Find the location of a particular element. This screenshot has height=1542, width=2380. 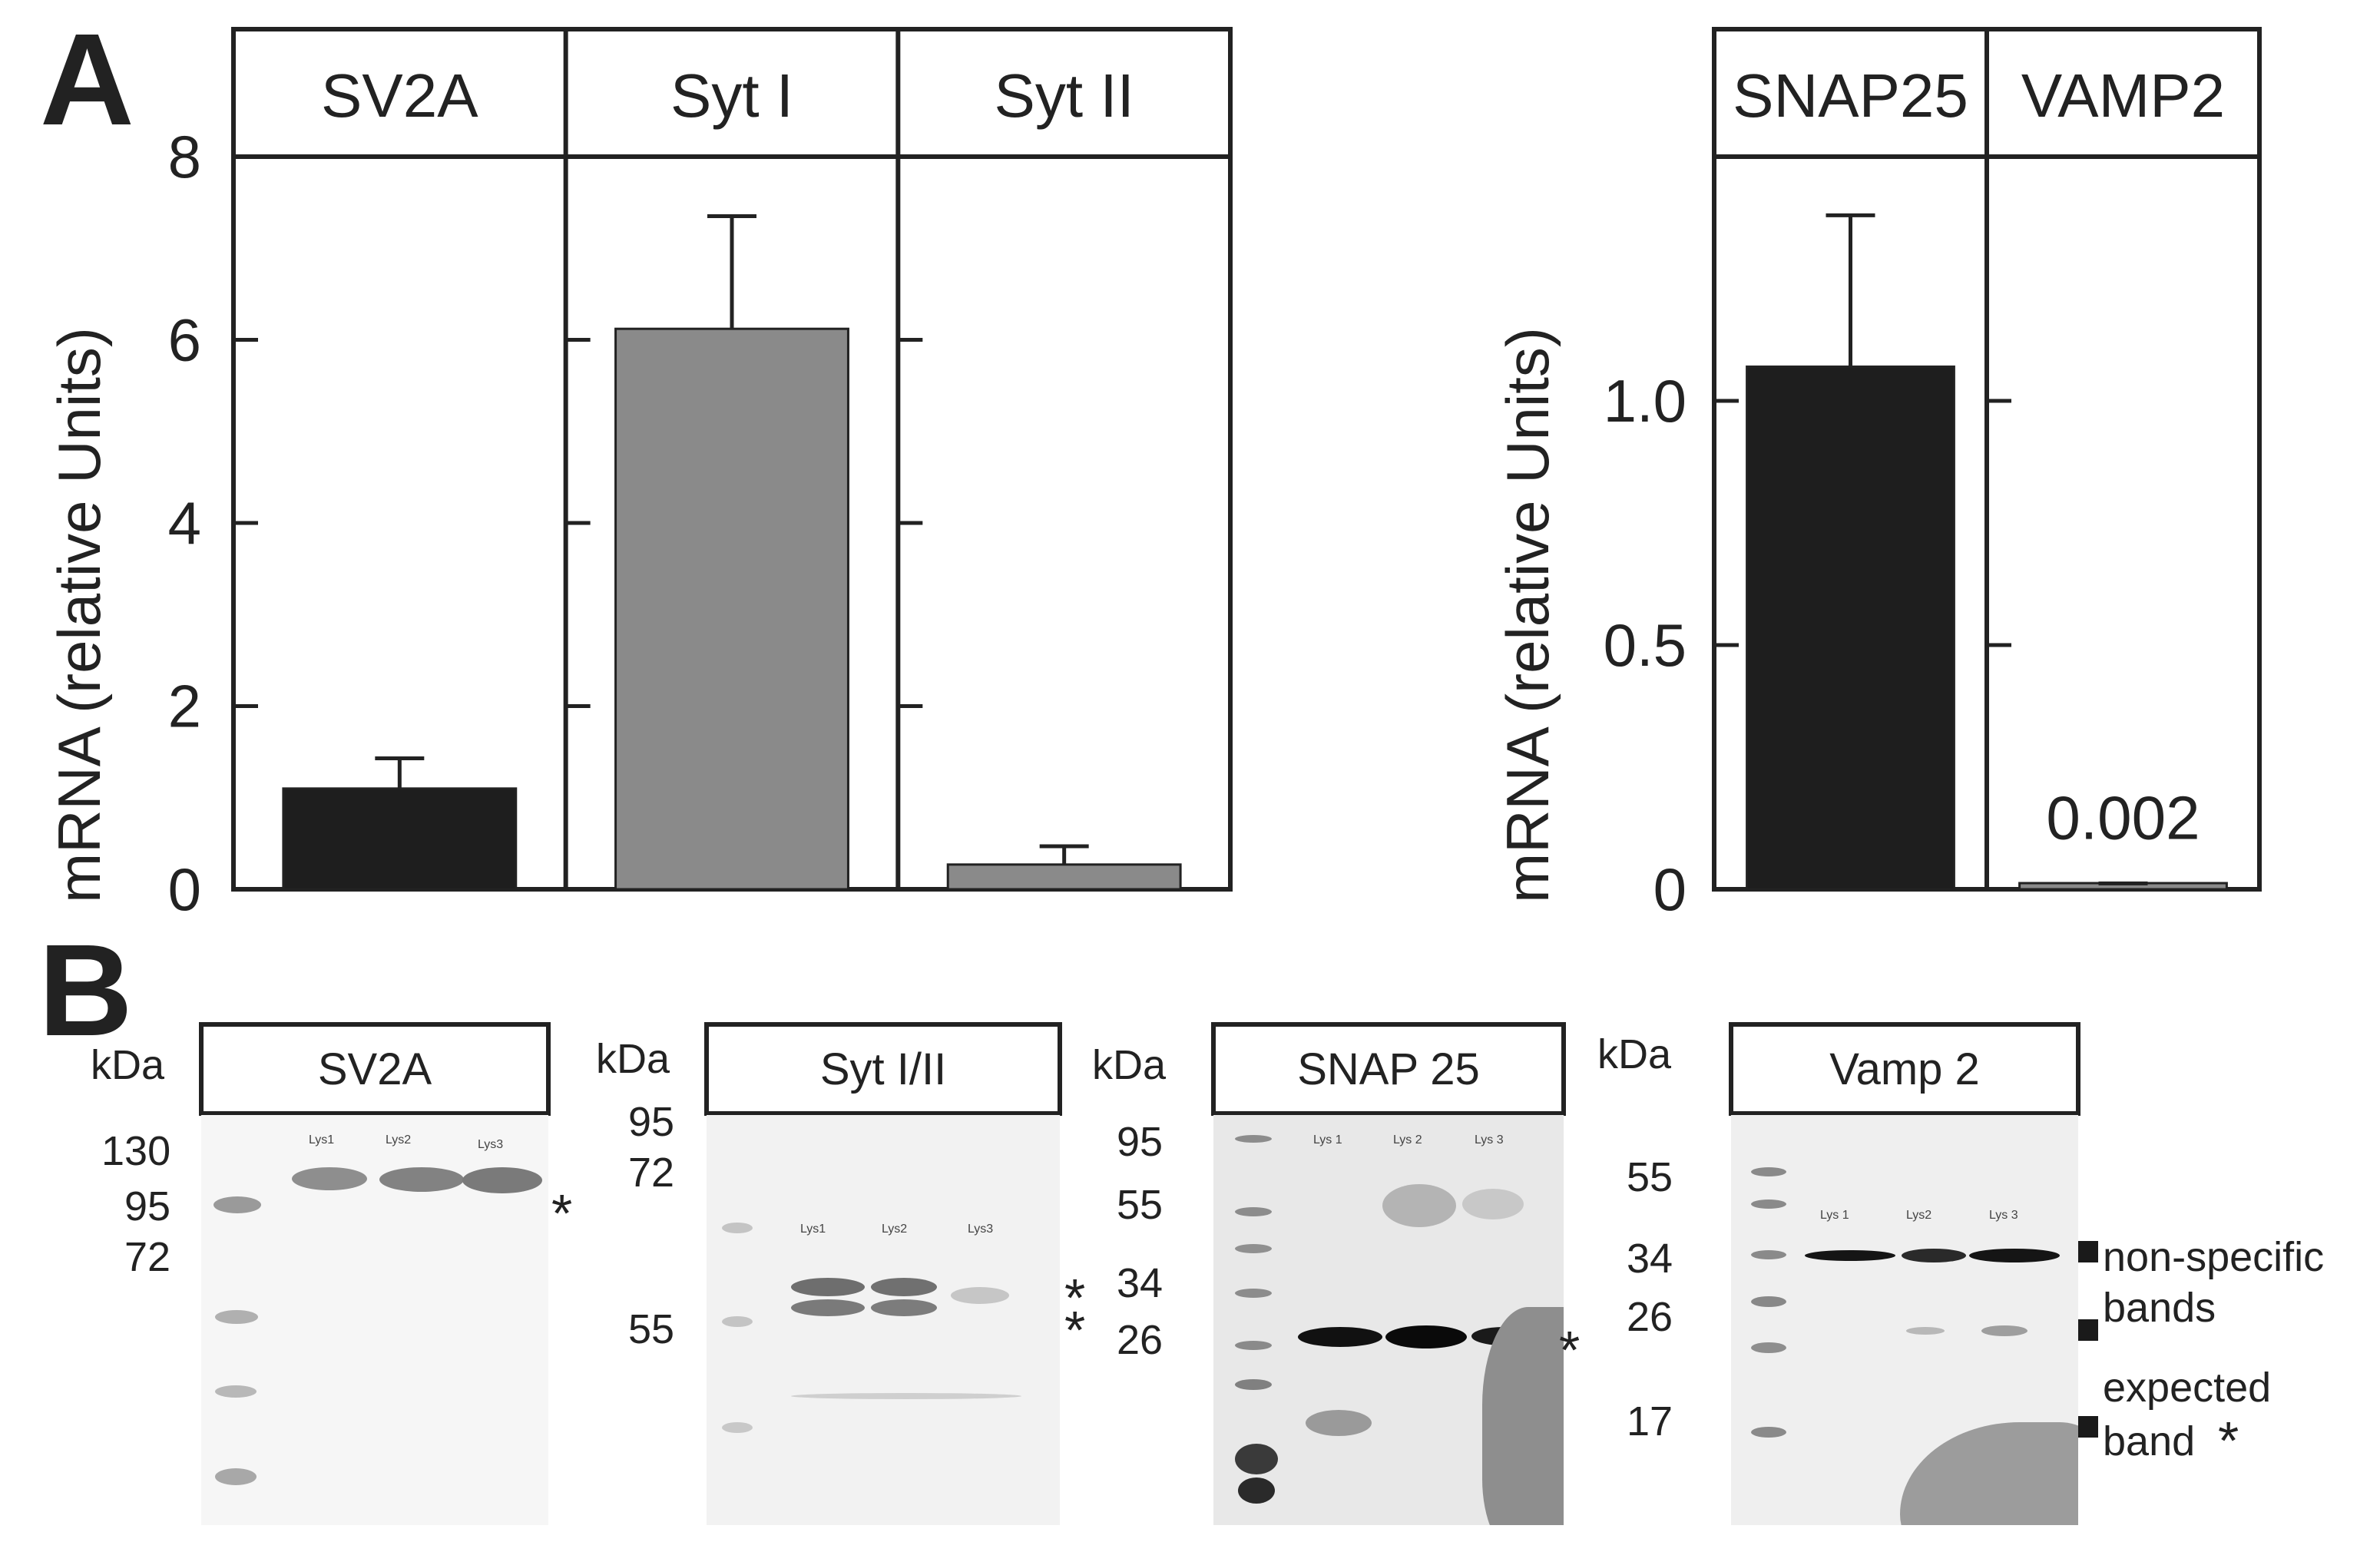

blot-title: Syt I/II is located at coordinates (883, 1069).